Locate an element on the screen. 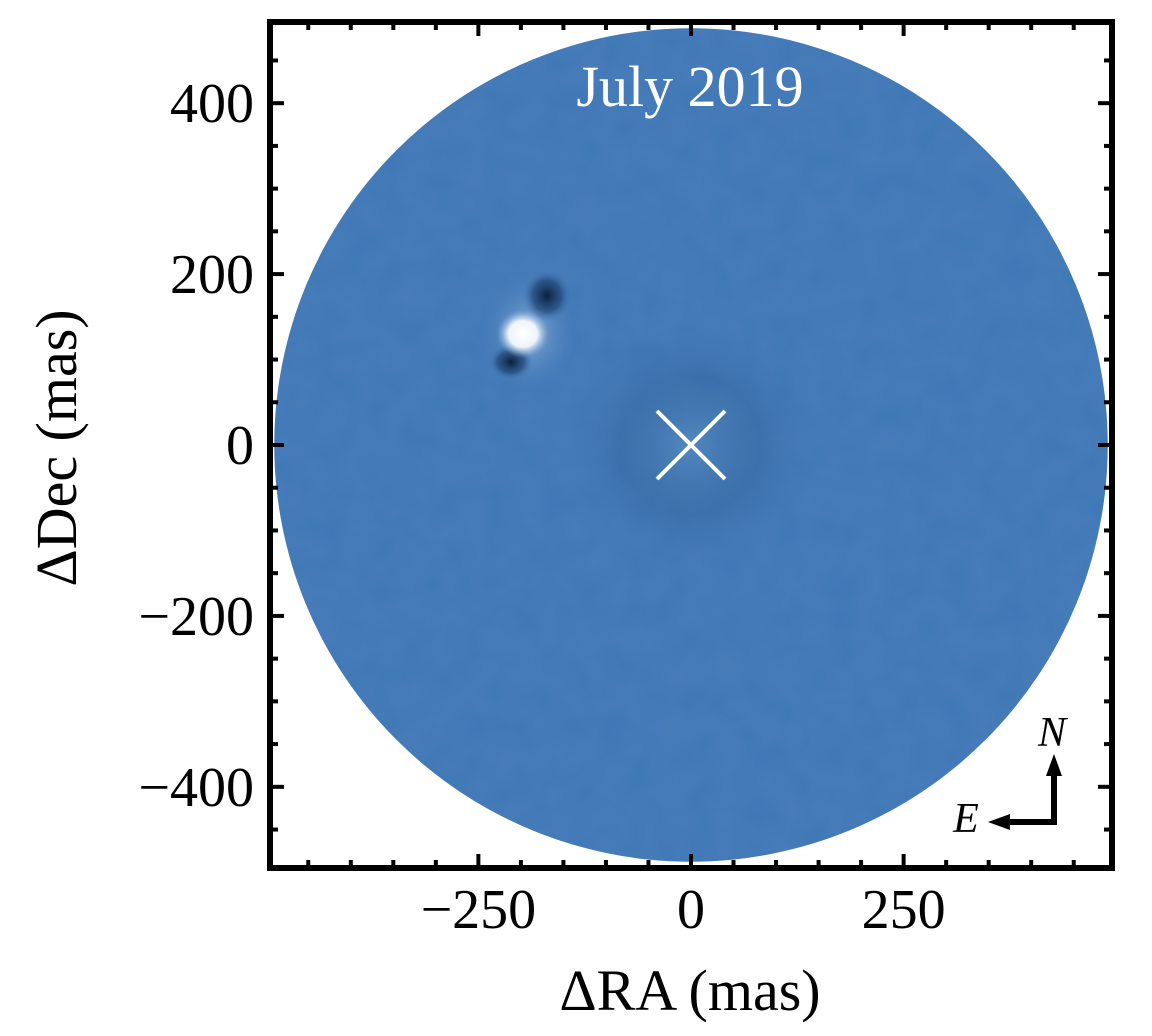 The image size is (1152, 1036). east-arrowhead is located at coordinates (999, 822).